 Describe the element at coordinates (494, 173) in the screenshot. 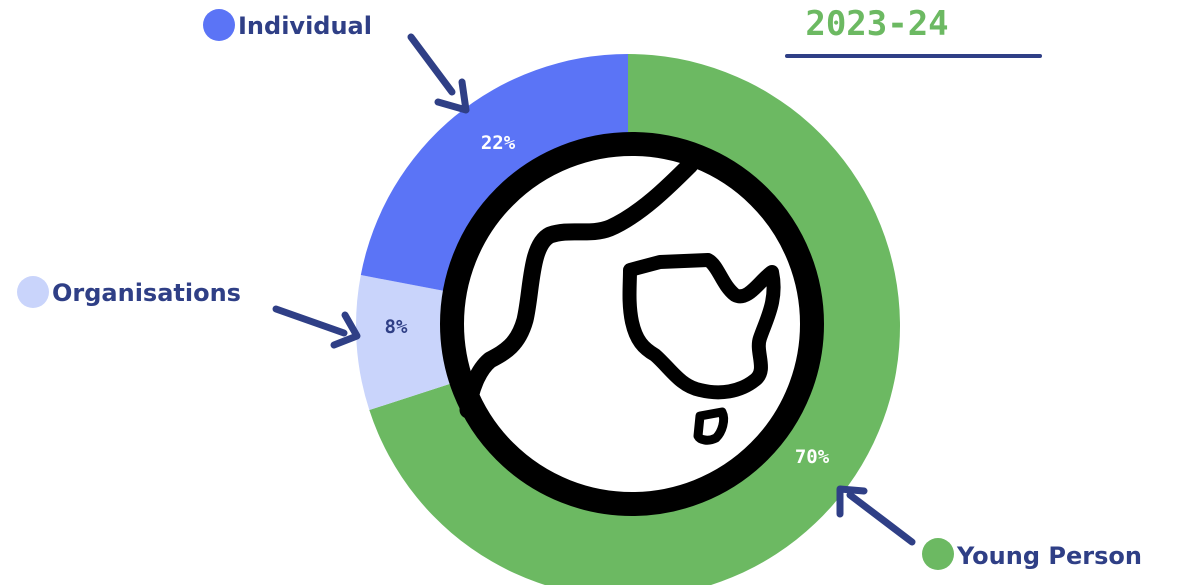

I see `slice-individual` at that location.